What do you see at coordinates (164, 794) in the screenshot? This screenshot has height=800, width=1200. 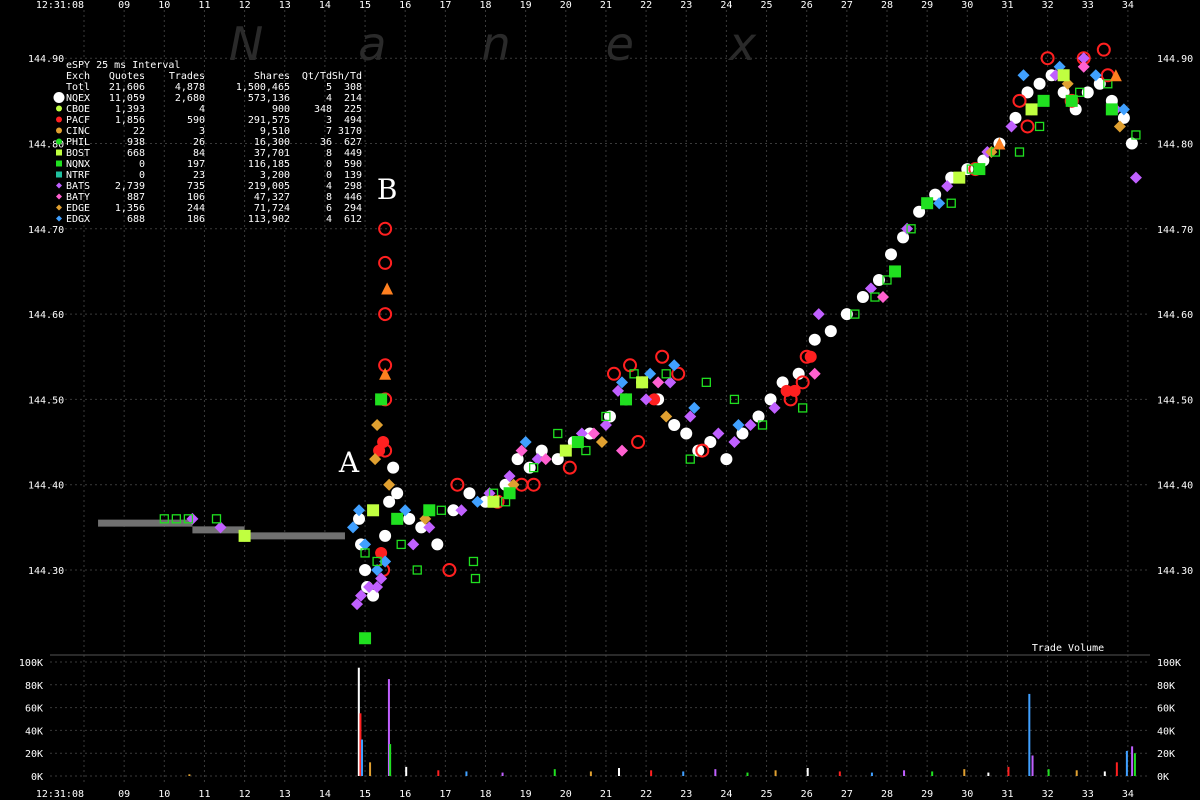 I see `time-tick-label-bottom: 10` at bounding box center [164, 794].